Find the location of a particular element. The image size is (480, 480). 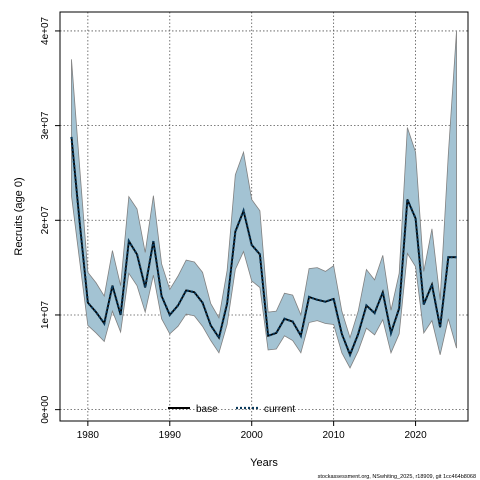

y-axis: 0e+00 1e+07 2e+07 3e+07 4e+07 is located at coordinates (50, 220).